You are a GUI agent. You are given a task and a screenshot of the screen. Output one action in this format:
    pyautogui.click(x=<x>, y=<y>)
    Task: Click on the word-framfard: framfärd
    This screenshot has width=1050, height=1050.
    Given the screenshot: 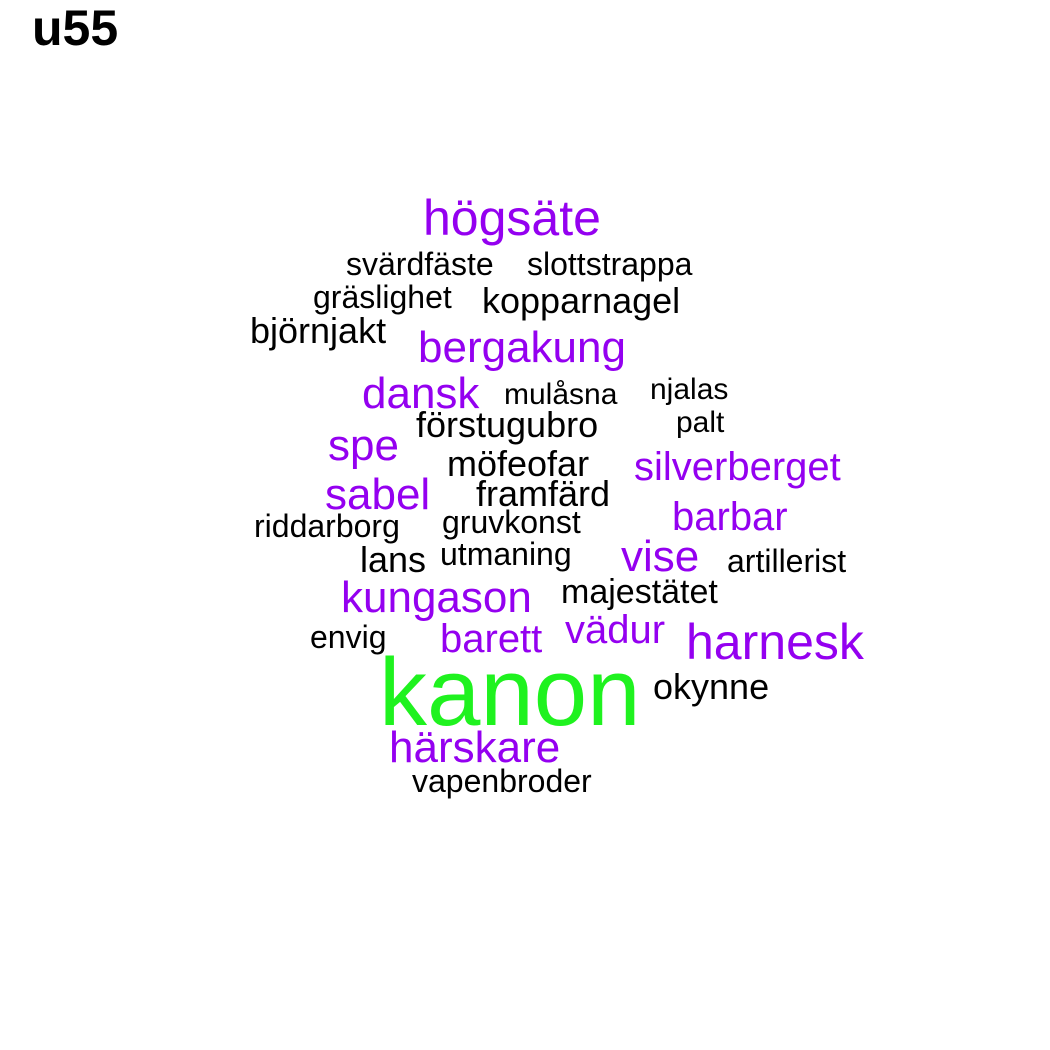 What is the action you would take?
    pyautogui.click(x=543, y=493)
    